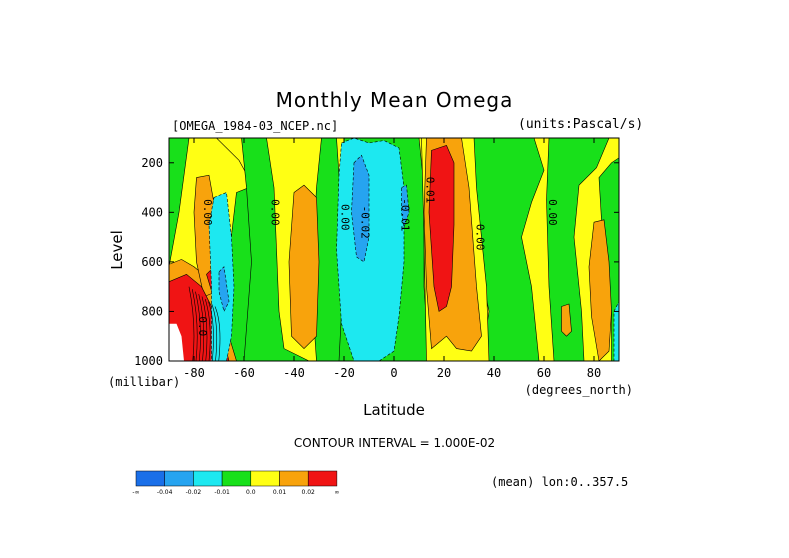 Image resolution: width=789 pixels, height=558 pixels. Describe the element at coordinates (236, 478) in the screenshot. I see `legend-swatch-green` at that location.